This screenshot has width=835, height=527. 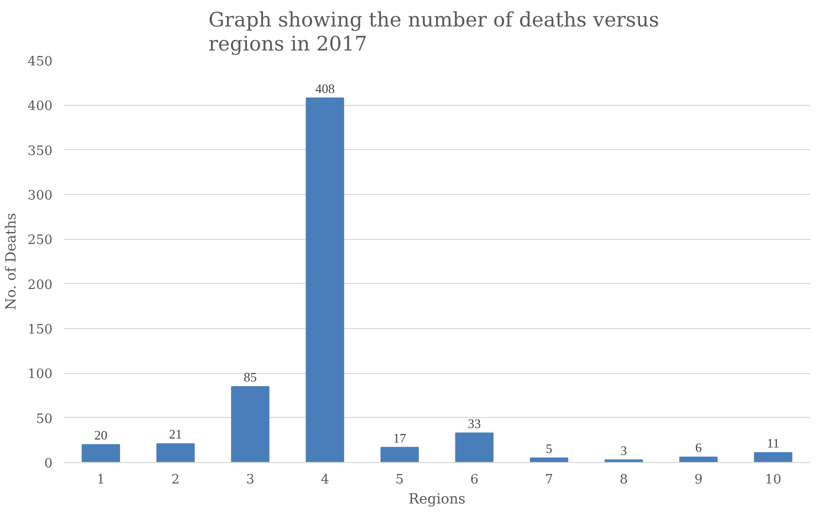 What do you see at coordinates (474, 424) in the screenshot?
I see `data-label: 33` at bounding box center [474, 424].